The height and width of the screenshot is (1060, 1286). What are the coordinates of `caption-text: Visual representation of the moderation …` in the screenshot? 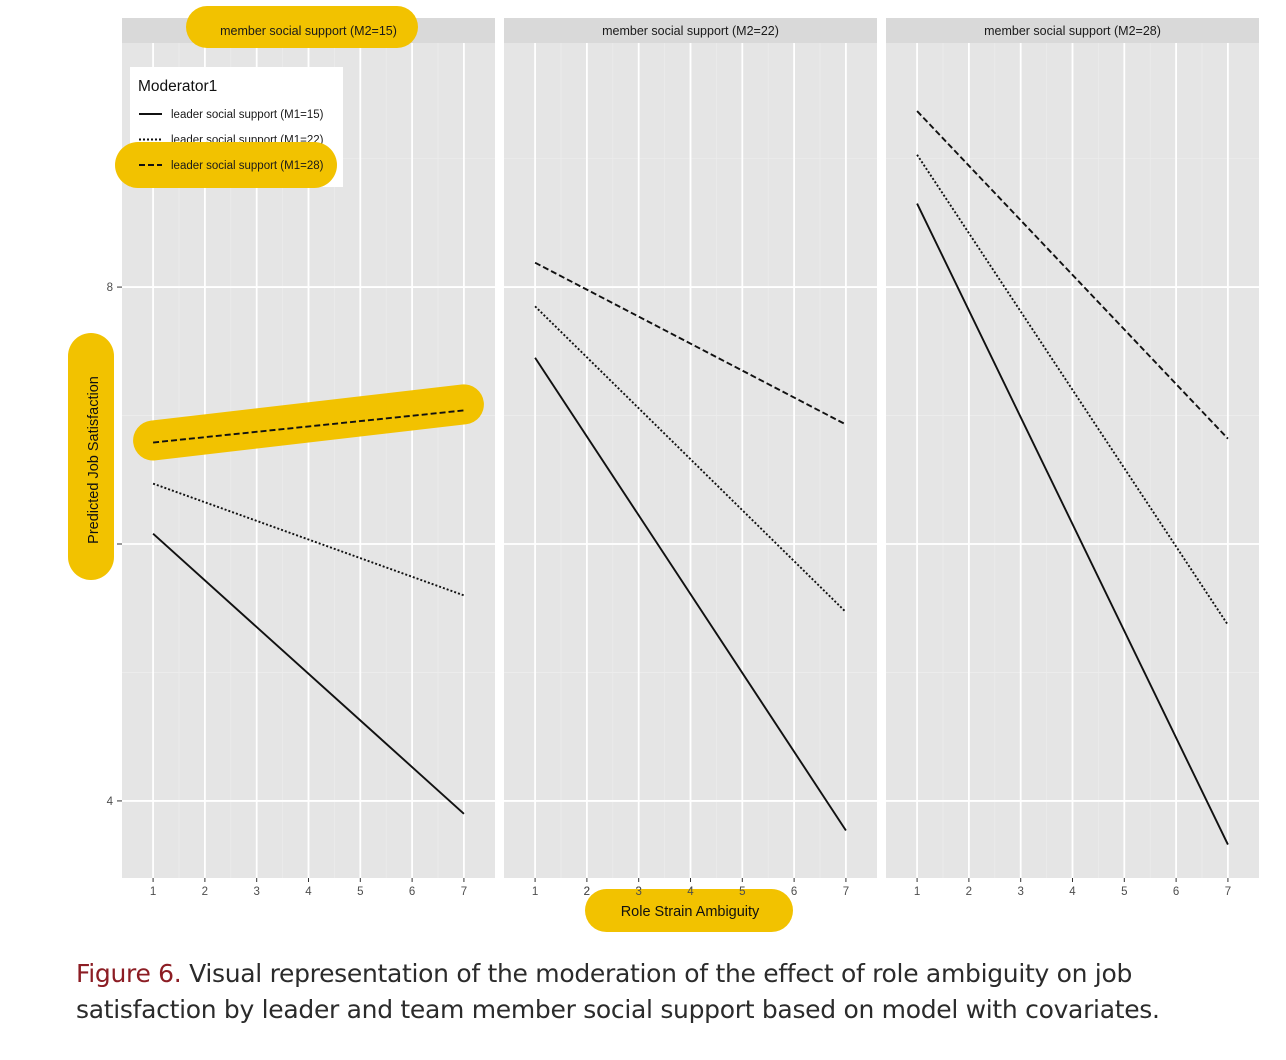 It's located at (618, 991).